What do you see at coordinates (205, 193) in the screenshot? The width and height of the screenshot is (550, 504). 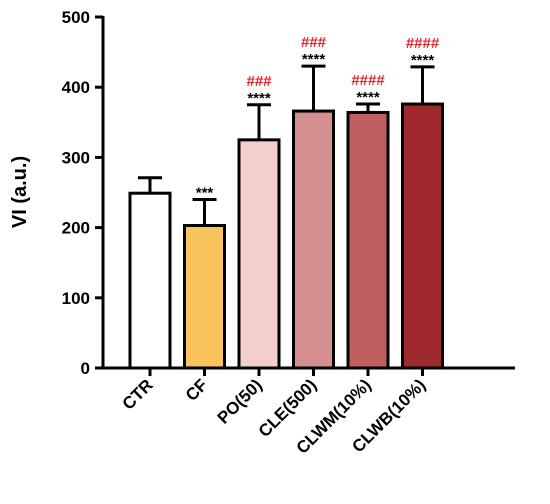 I see `significance-stars: ***` at bounding box center [205, 193].